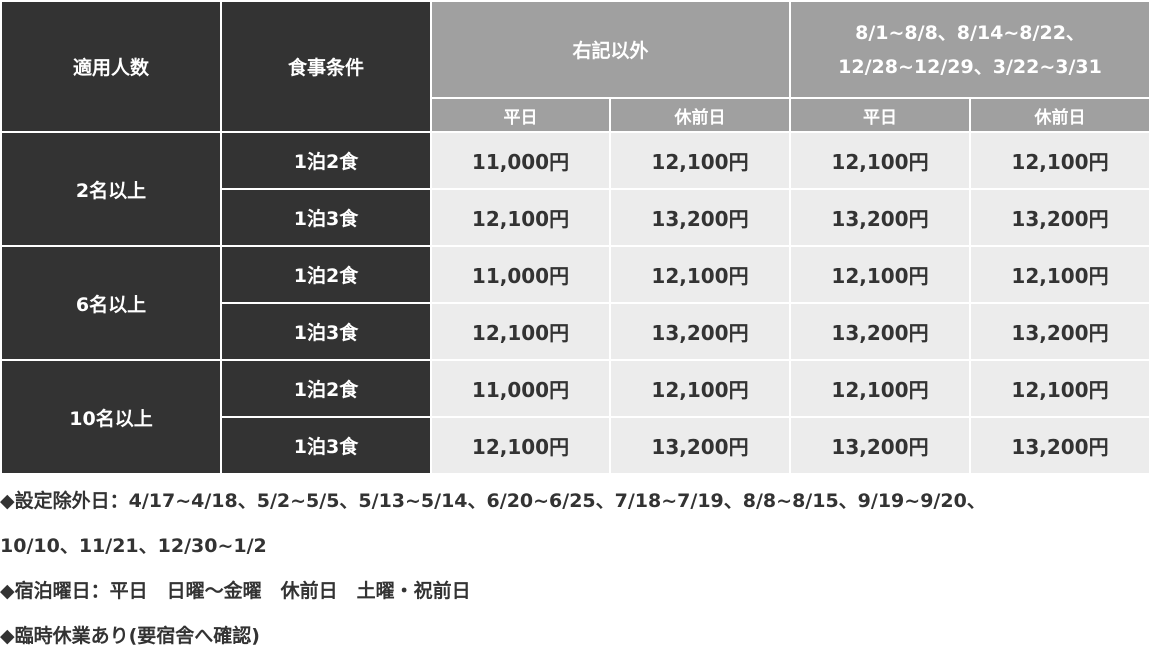 The image size is (1149, 659). What do you see at coordinates (970, 32) in the screenshot?
I see `header-period-peak-line1: 8/1~8/8、8/14~8/22、` at bounding box center [970, 32].